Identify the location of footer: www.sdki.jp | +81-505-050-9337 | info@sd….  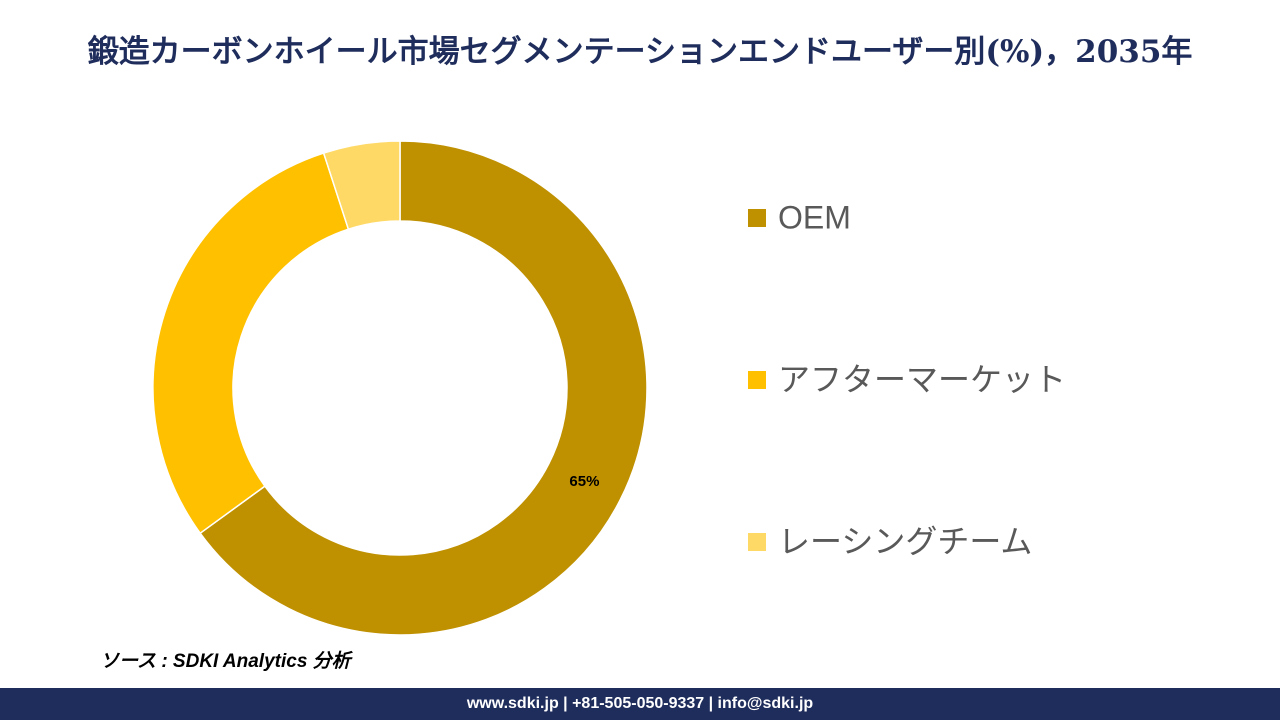
(640, 704).